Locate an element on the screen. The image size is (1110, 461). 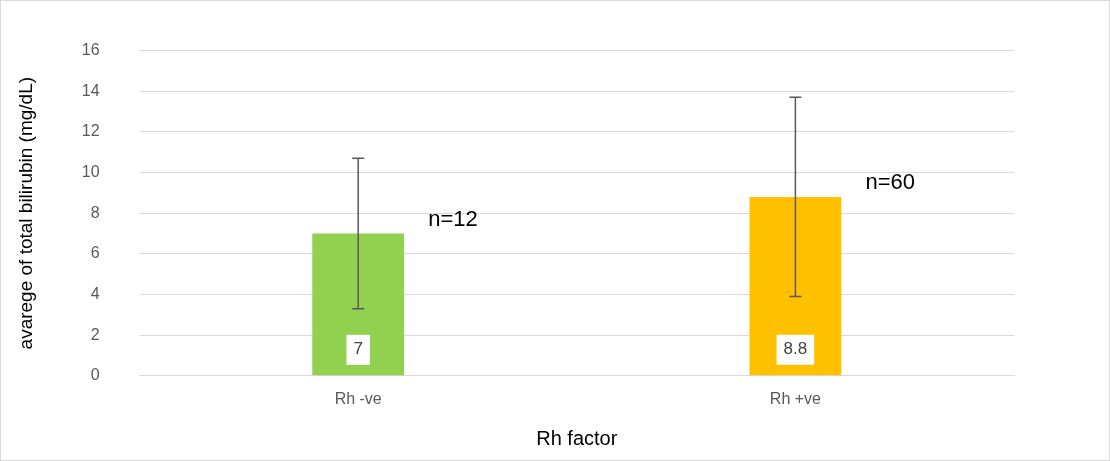
annotation: n=60 is located at coordinates (890, 181).